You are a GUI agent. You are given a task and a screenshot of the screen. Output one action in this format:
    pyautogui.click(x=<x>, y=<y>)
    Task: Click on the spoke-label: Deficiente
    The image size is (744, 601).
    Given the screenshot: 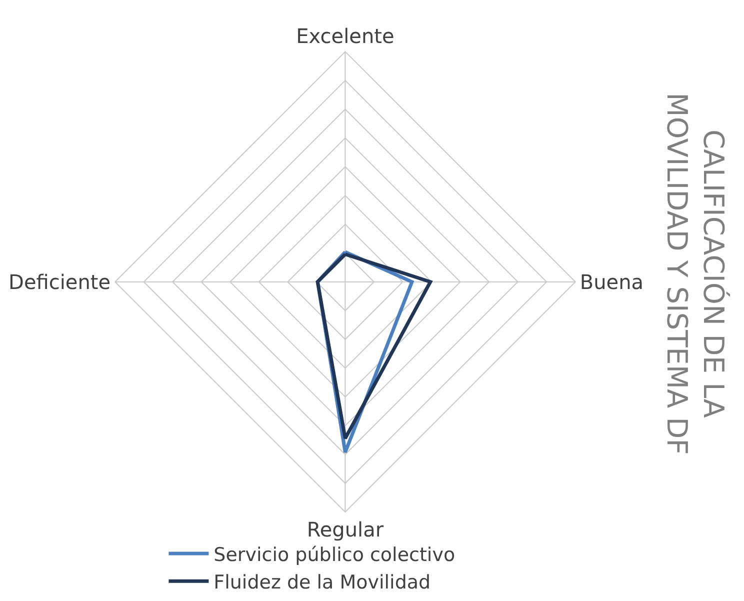 What is the action you would take?
    pyautogui.click(x=59, y=282)
    